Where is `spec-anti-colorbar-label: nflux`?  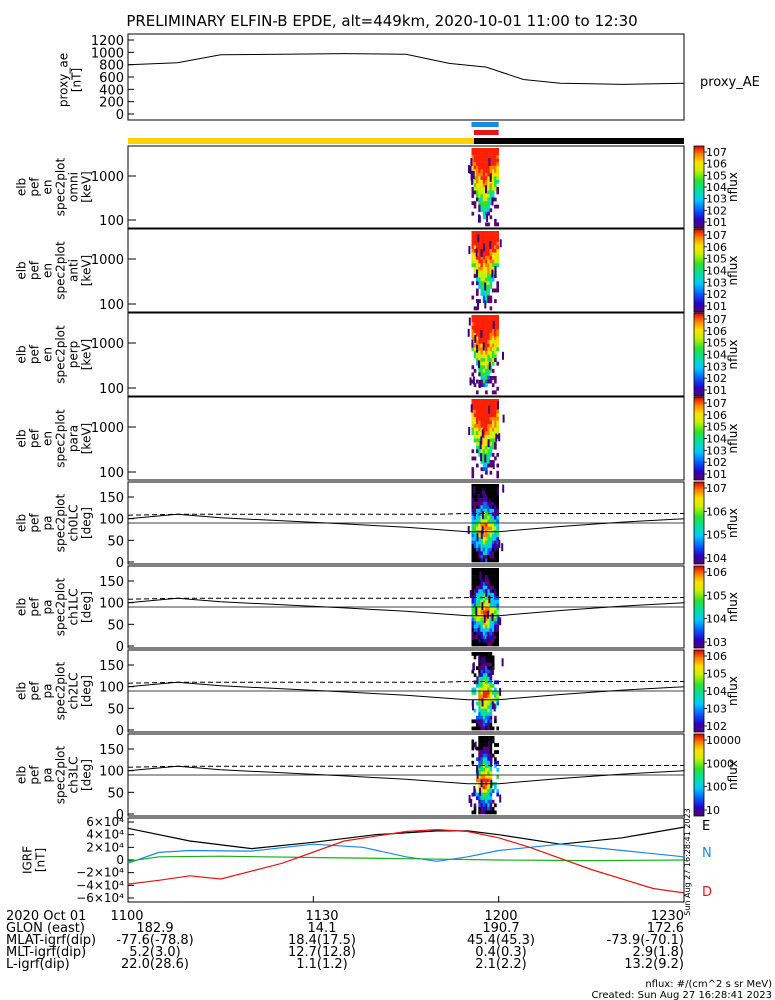 spec-anti-colorbar-label: nflux is located at coordinates (733, 271).